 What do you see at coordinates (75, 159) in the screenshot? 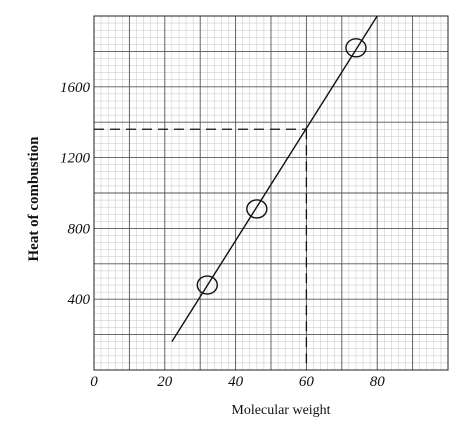
I see `y-tick-label: 1200` at bounding box center [75, 159].